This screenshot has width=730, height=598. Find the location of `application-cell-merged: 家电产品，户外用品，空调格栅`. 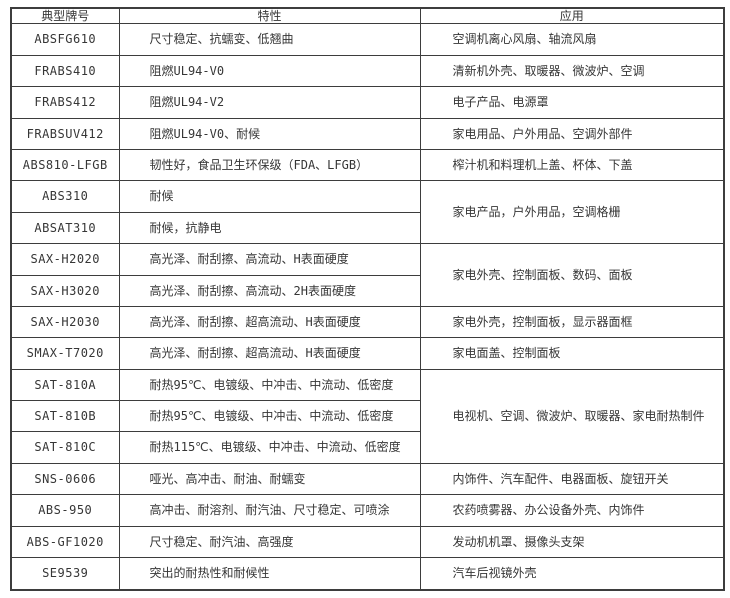

application-cell-merged: 家电产品，户外用品，空调格栅 is located at coordinates (572, 212).